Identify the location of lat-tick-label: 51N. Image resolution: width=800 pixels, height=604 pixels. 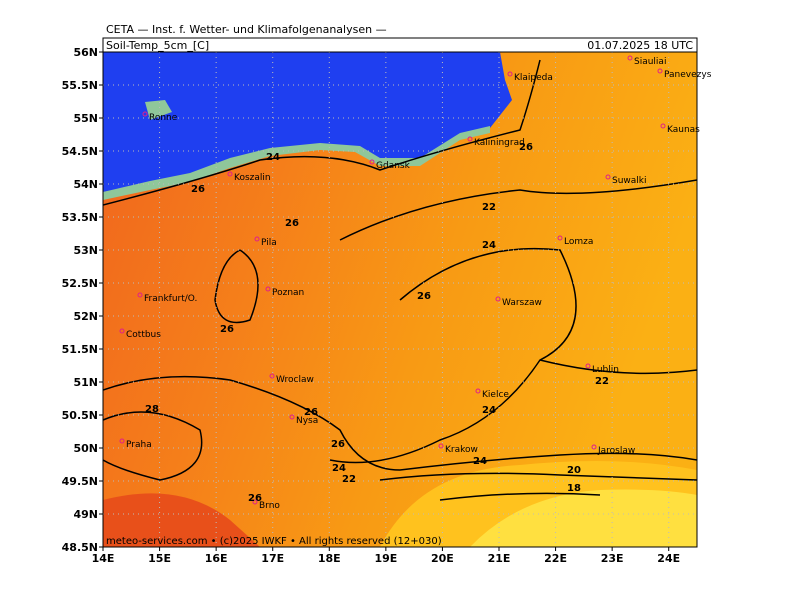
(85, 382).